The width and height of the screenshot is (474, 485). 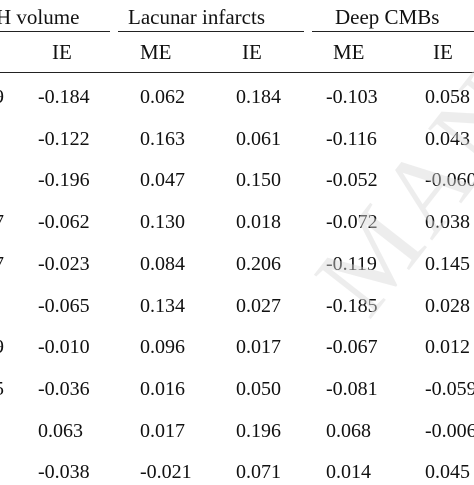 I want to click on table-cell: -0.196, so click(x=64, y=180).